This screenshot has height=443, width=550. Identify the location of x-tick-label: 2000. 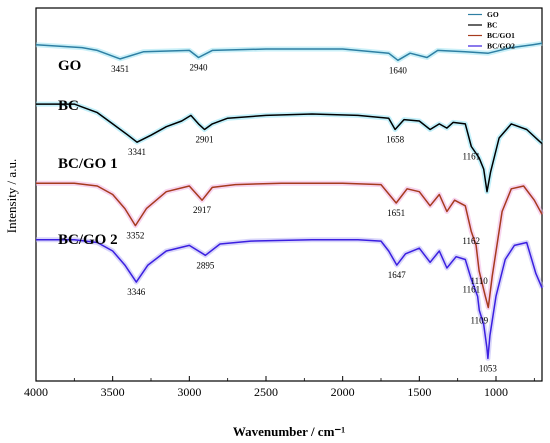
(343, 392).